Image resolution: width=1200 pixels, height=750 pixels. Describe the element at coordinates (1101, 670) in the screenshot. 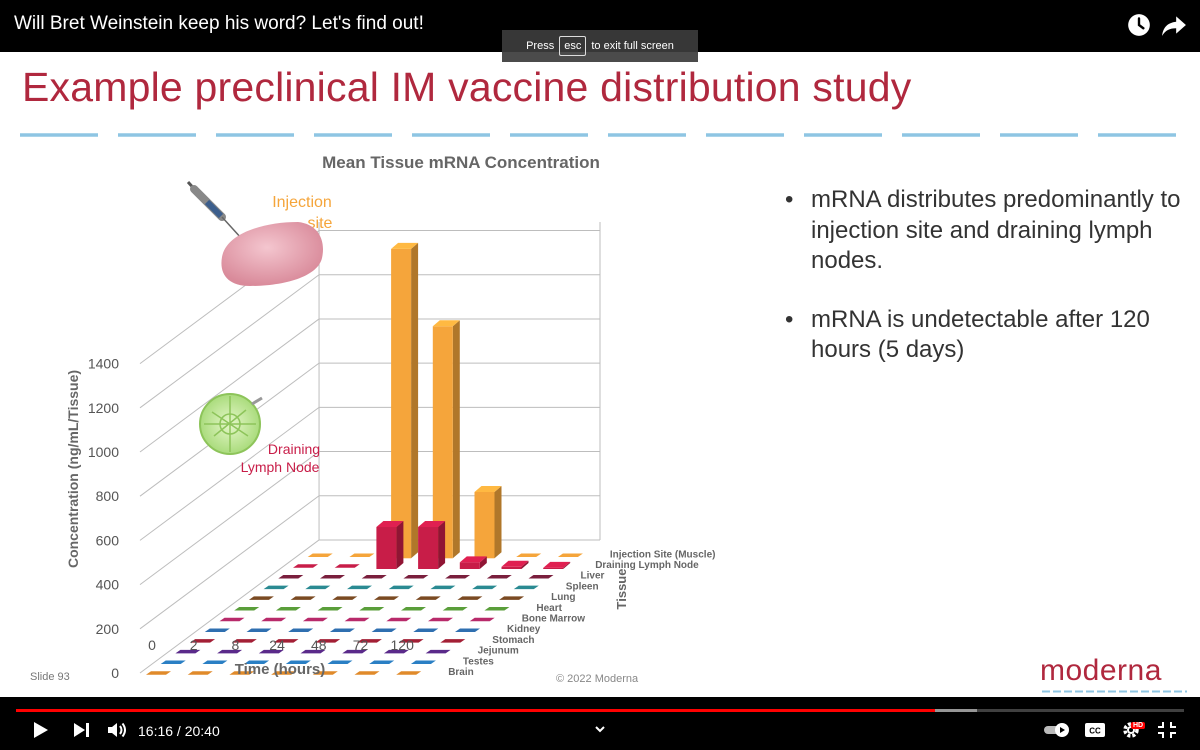

I see `moderna-logo: moderna` at that location.